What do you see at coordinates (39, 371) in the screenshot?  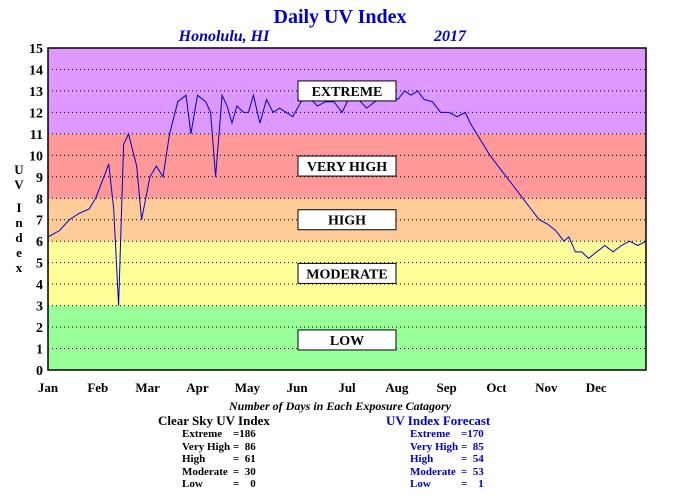 I see `y-tick-label: 0` at bounding box center [39, 371].